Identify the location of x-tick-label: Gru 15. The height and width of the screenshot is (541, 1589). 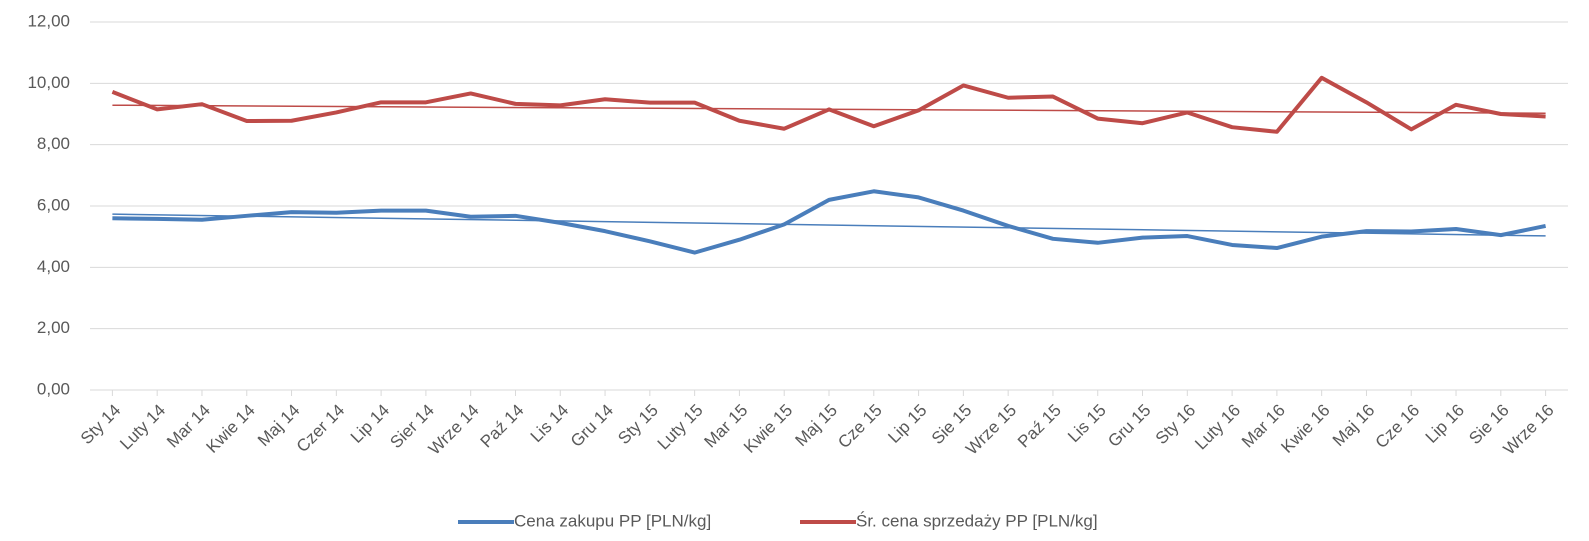
(1129, 426).